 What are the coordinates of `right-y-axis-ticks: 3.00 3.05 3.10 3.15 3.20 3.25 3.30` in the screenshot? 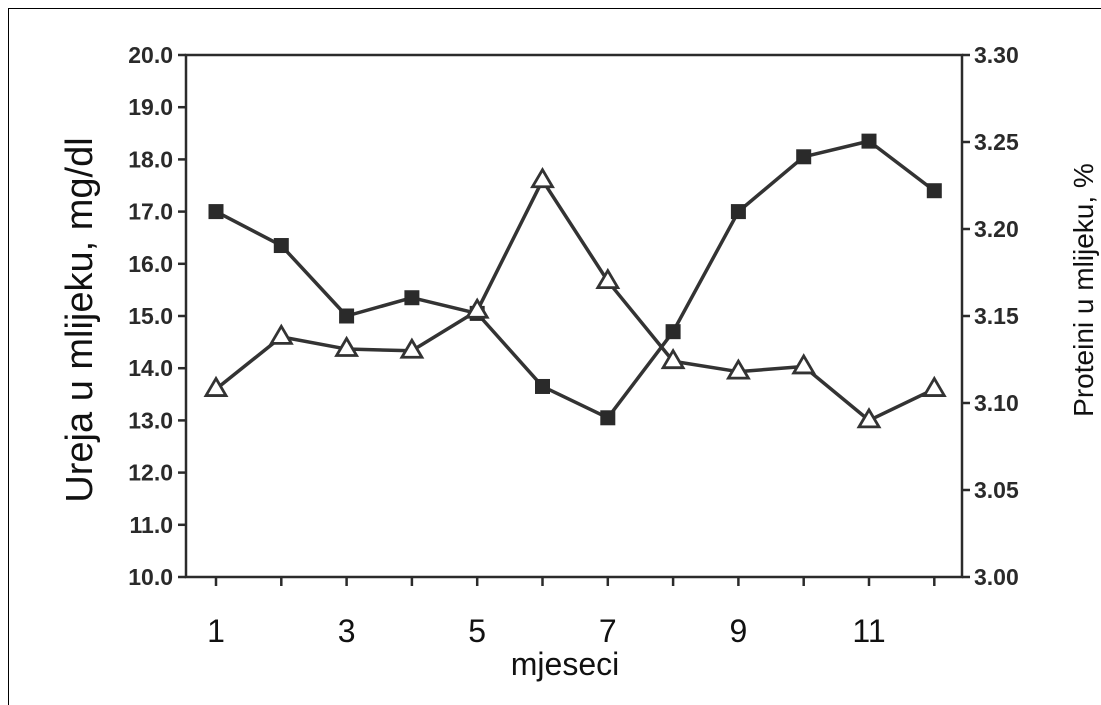 It's located at (990, 316).